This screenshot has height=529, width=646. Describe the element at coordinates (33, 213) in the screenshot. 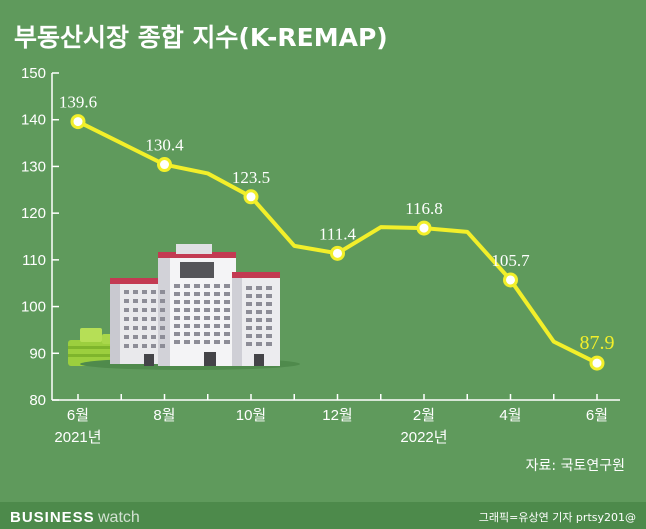

I see `y-tick-label: 120` at that location.